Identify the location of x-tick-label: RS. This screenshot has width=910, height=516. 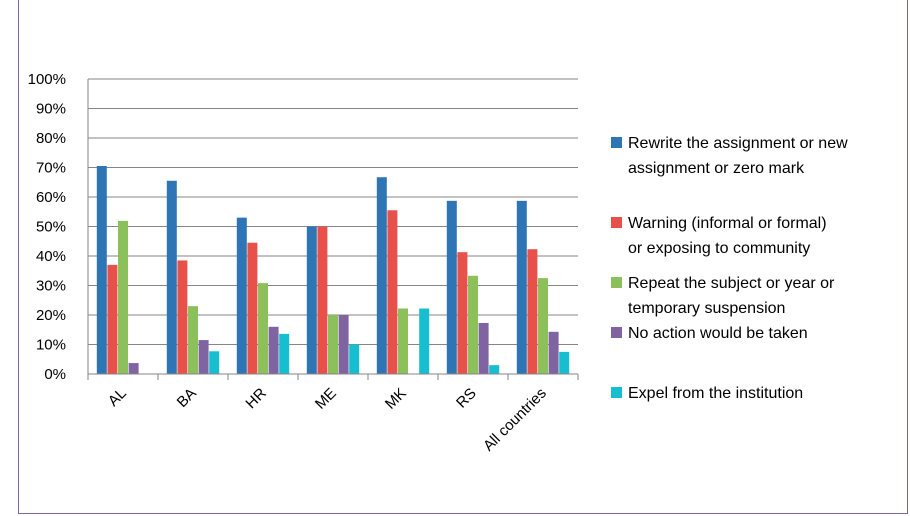
(466, 398).